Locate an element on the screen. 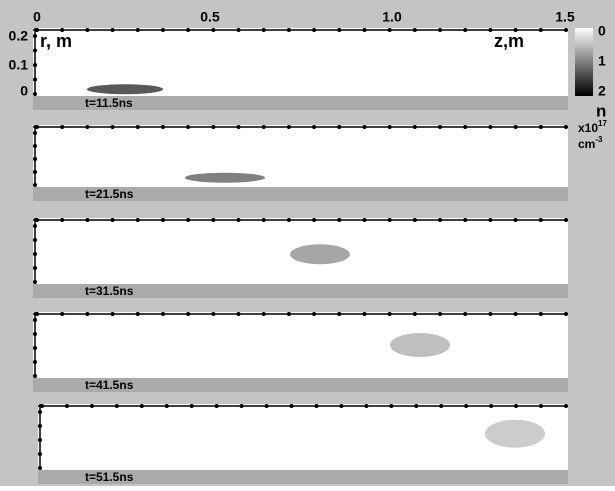 This screenshot has height=491, width=615. label-band is located at coordinates (300, 194).